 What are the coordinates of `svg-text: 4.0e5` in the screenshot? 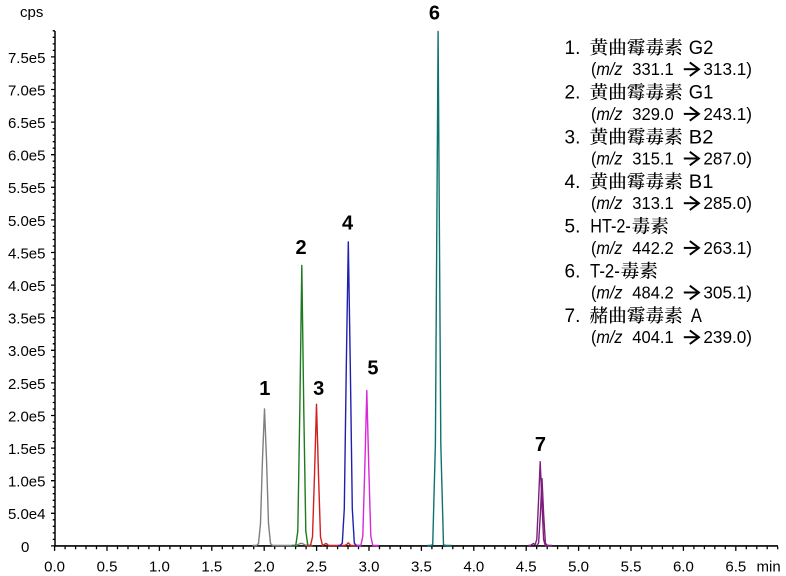 It's located at (27, 286).